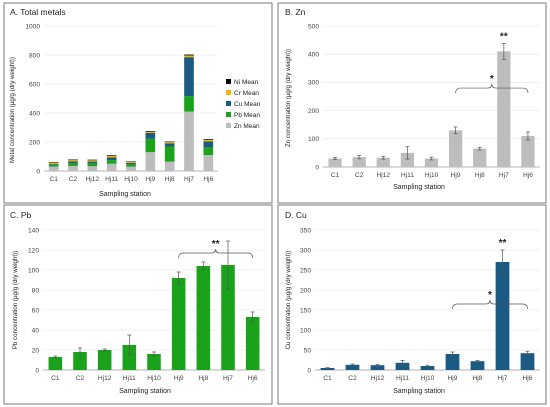  What do you see at coordinates (38, 171) in the screenshot?
I see `panel-a-y-tick-label: 0` at bounding box center [38, 171].